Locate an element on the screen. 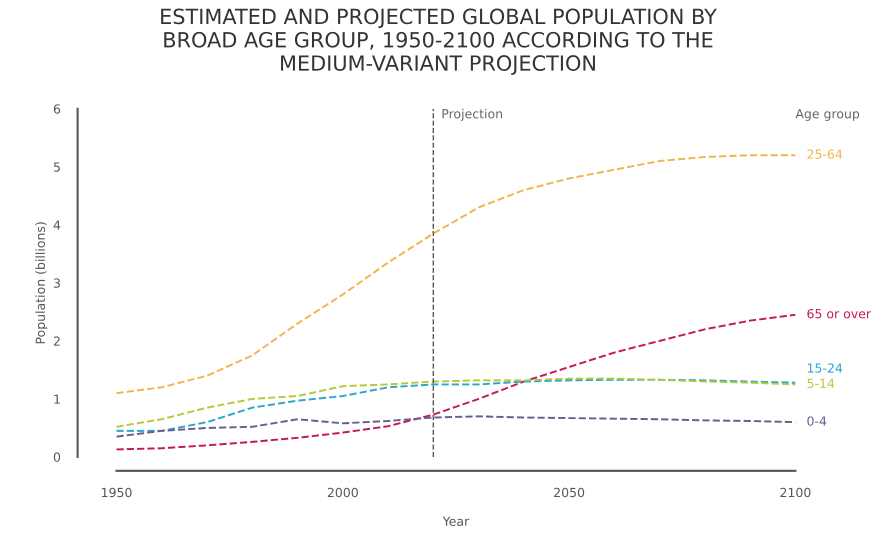  legend-title: Age group is located at coordinates (828, 115).